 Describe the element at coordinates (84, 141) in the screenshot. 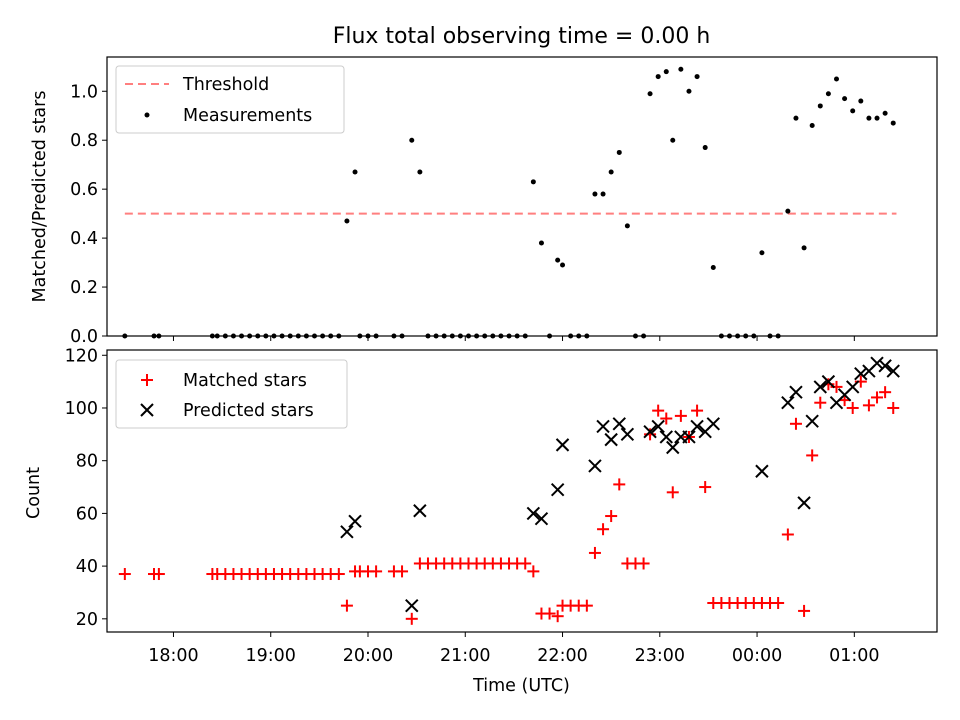

I see `top-y-tick-label: 0.8` at that location.